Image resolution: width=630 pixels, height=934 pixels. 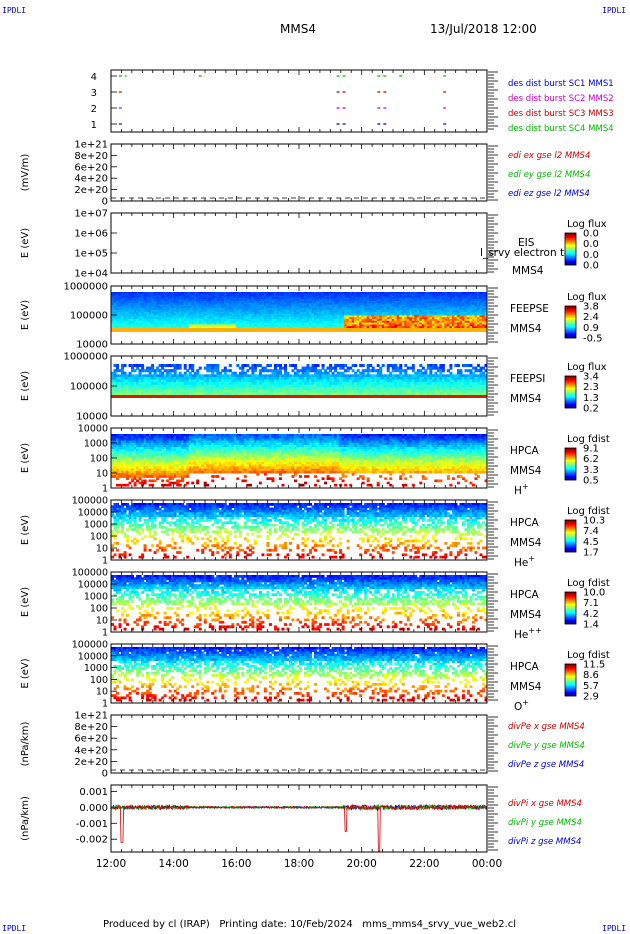 What do you see at coordinates (94, 77) in the screenshot?
I see `burst-ytick-label: 4` at bounding box center [94, 77].